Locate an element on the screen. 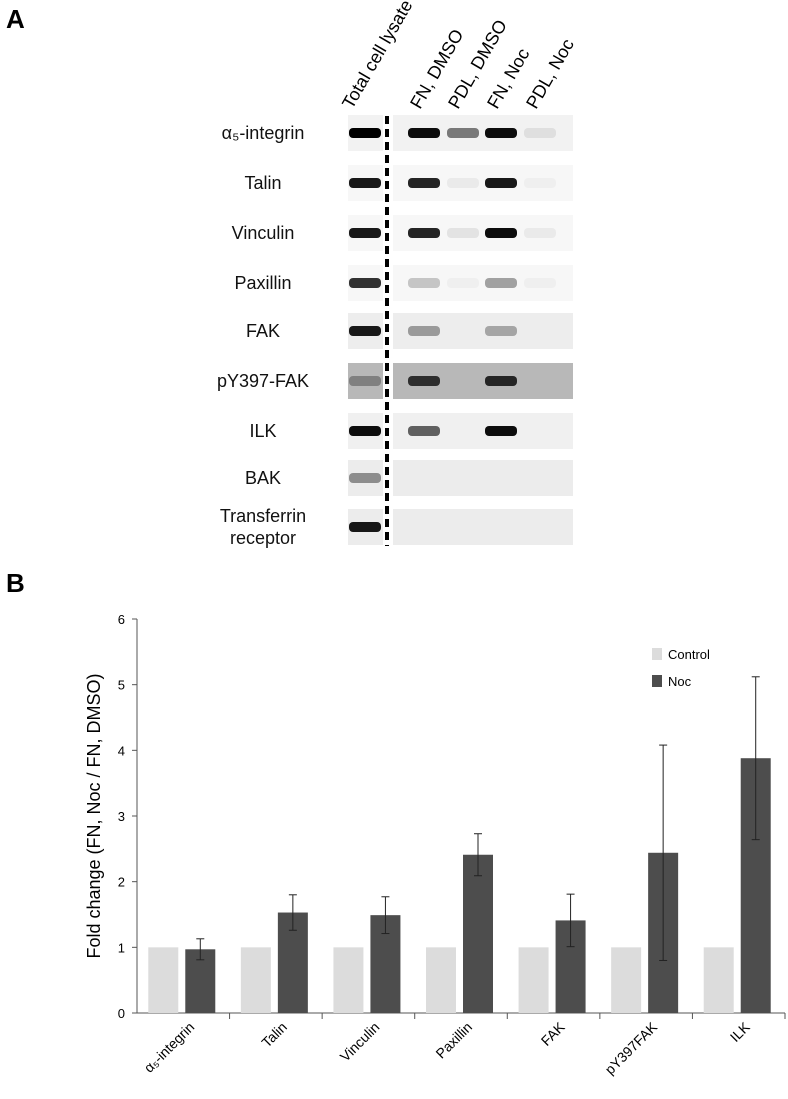 The image size is (788, 1099). x-tick-label: pY397FAK is located at coordinates (631, 1047).